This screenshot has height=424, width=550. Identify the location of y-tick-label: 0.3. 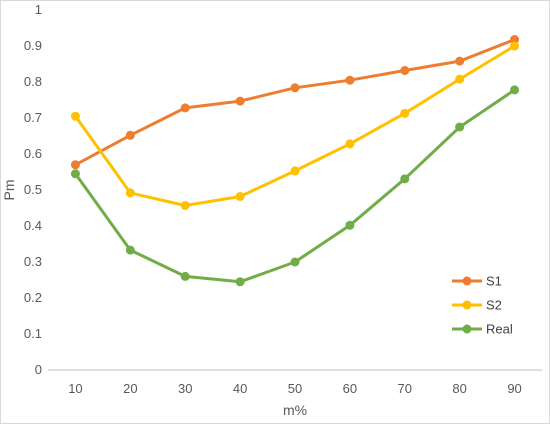
(33, 261).